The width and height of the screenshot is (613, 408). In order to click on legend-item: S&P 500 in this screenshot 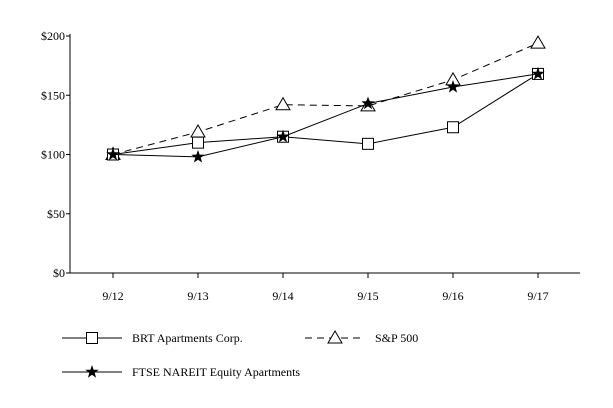, I will do `click(361, 337)`.